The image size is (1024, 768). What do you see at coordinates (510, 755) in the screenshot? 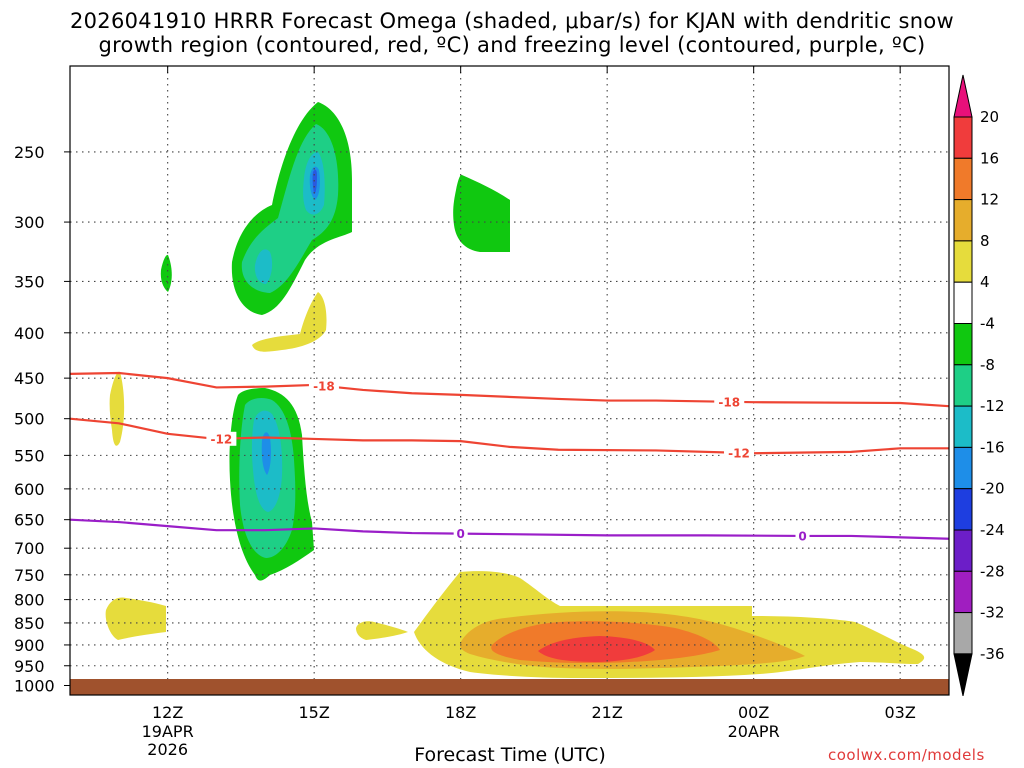
I see `x-axis-title: Forecast Time (UTC)` at bounding box center [510, 755].